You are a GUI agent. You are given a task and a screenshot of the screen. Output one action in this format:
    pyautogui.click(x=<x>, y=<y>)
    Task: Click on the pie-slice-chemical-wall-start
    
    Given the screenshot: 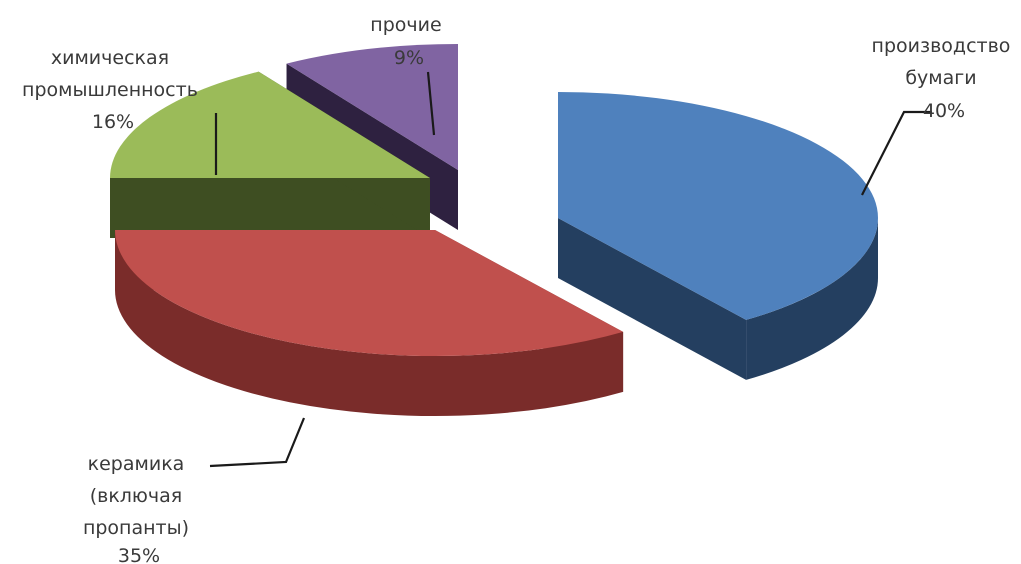 What is the action you would take?
    pyautogui.click(x=270, y=208)
    